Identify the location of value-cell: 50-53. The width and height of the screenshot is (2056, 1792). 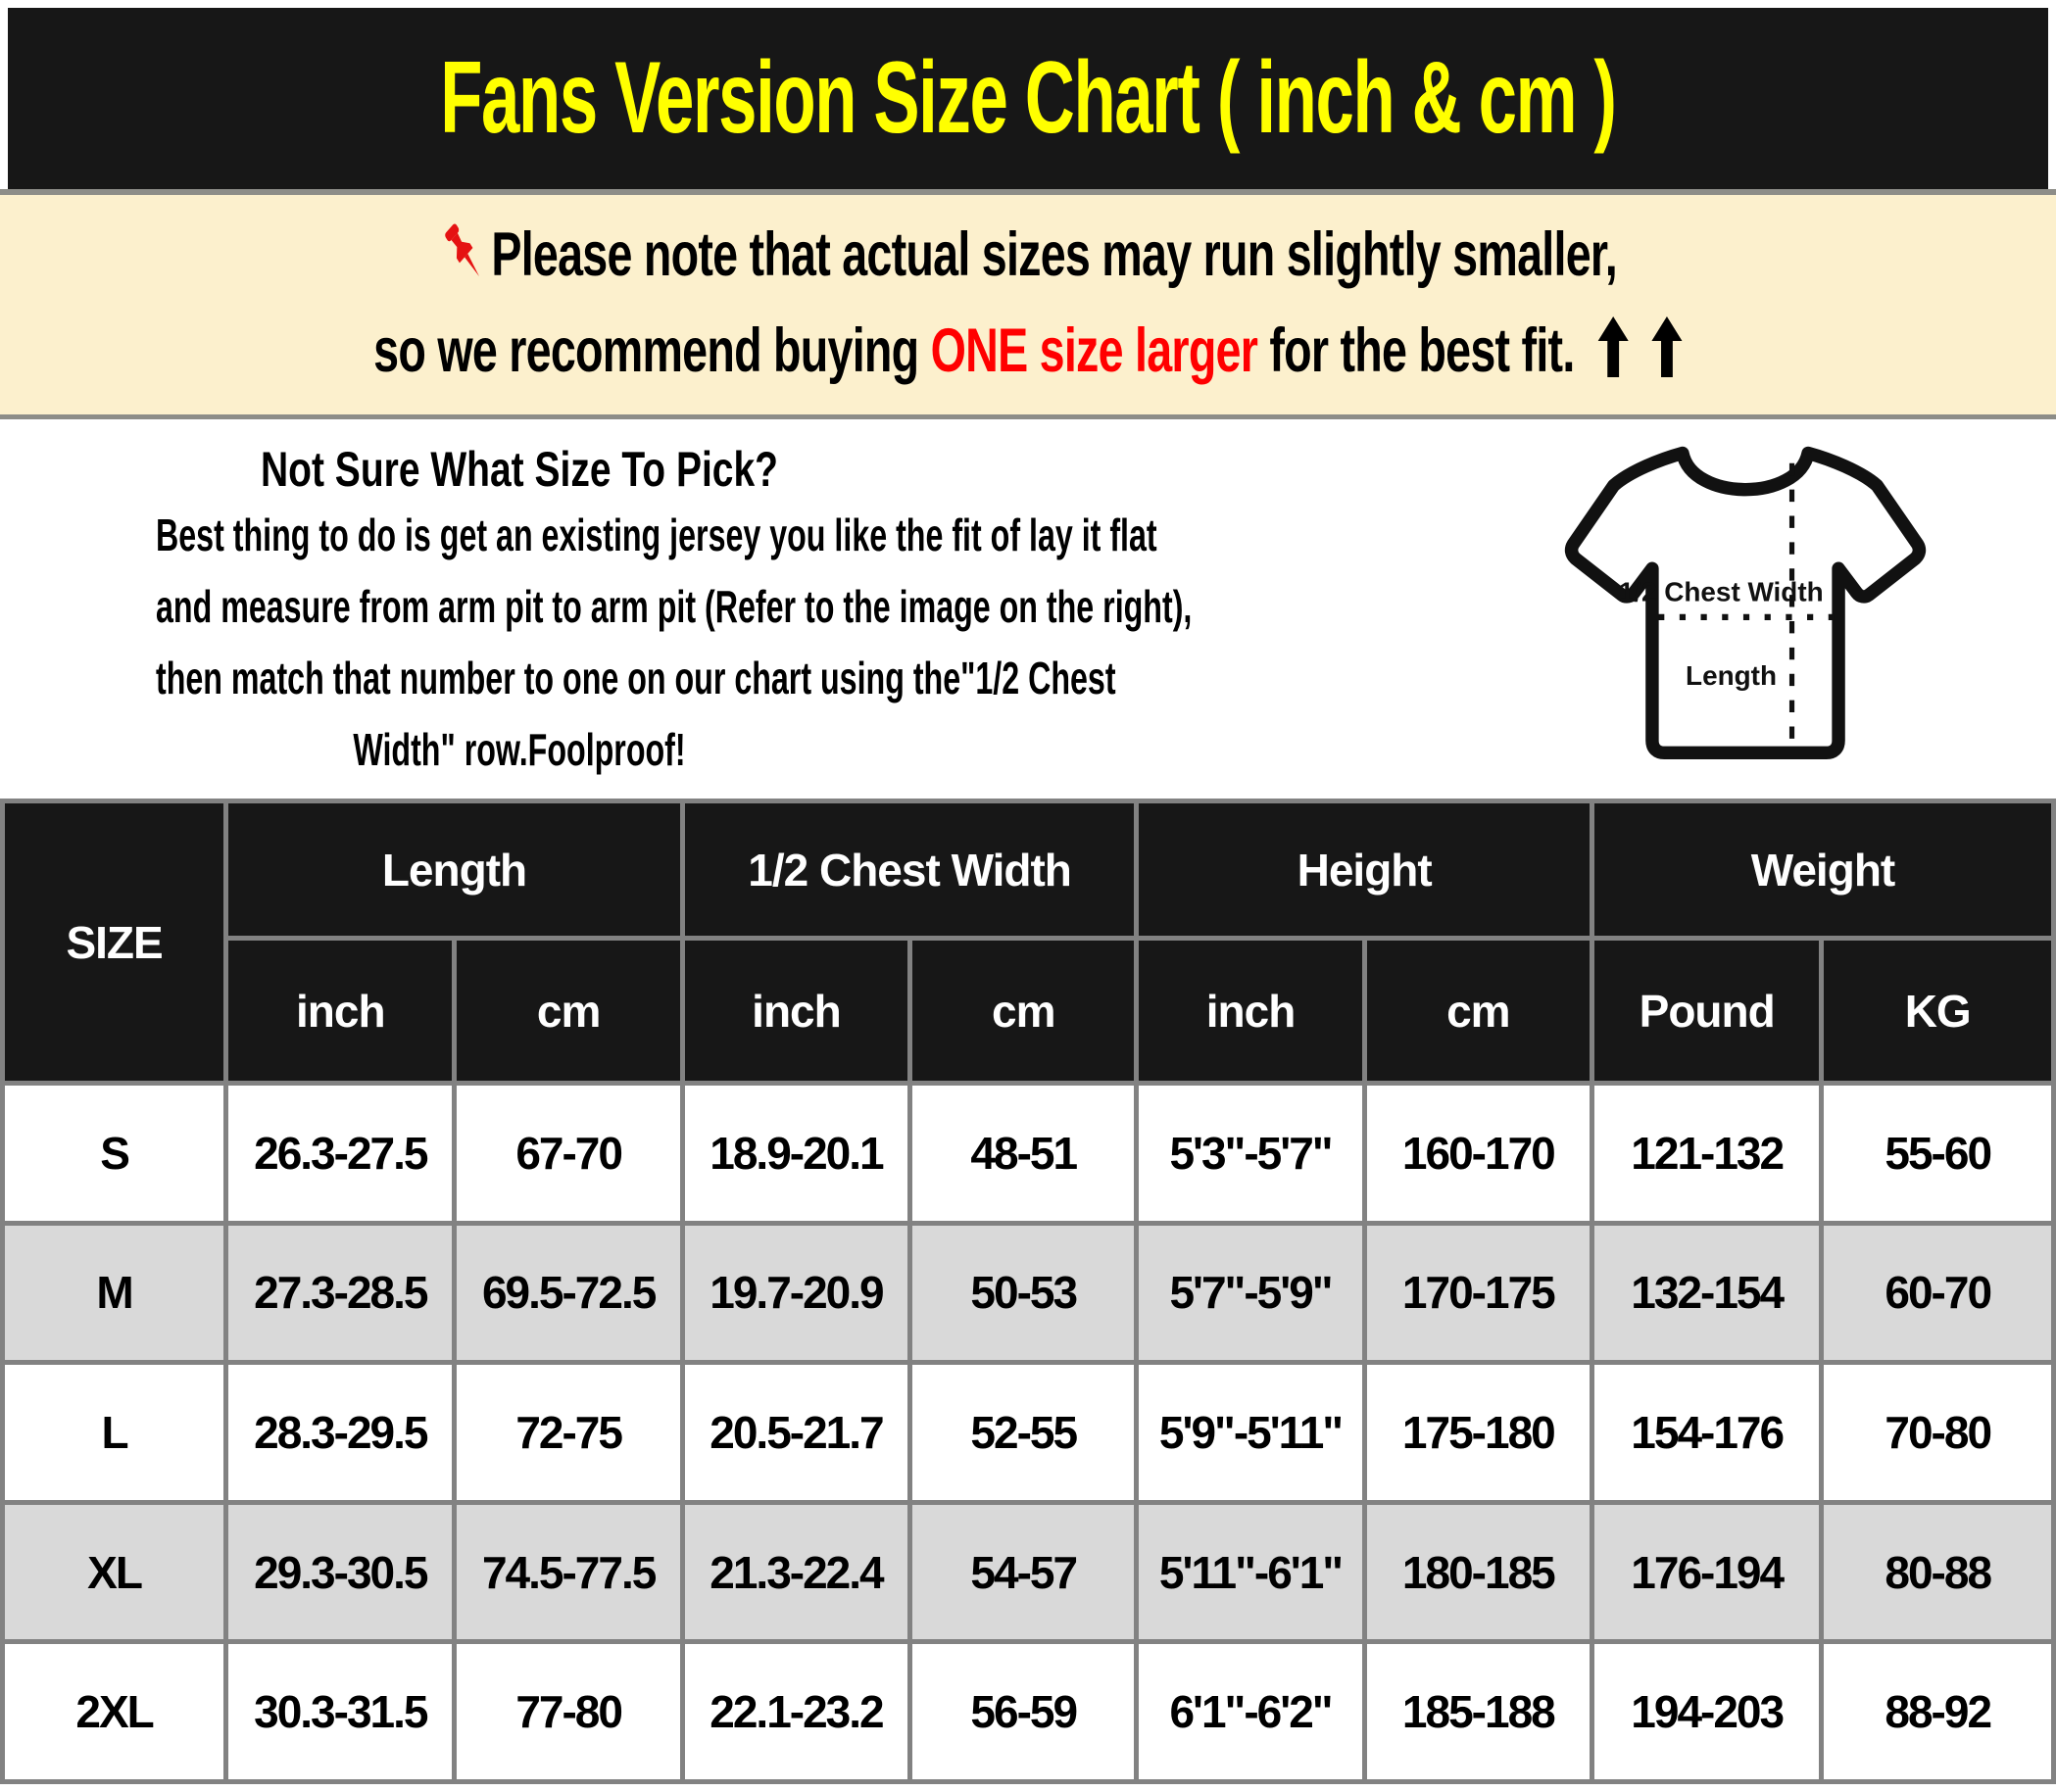
(1024, 1293).